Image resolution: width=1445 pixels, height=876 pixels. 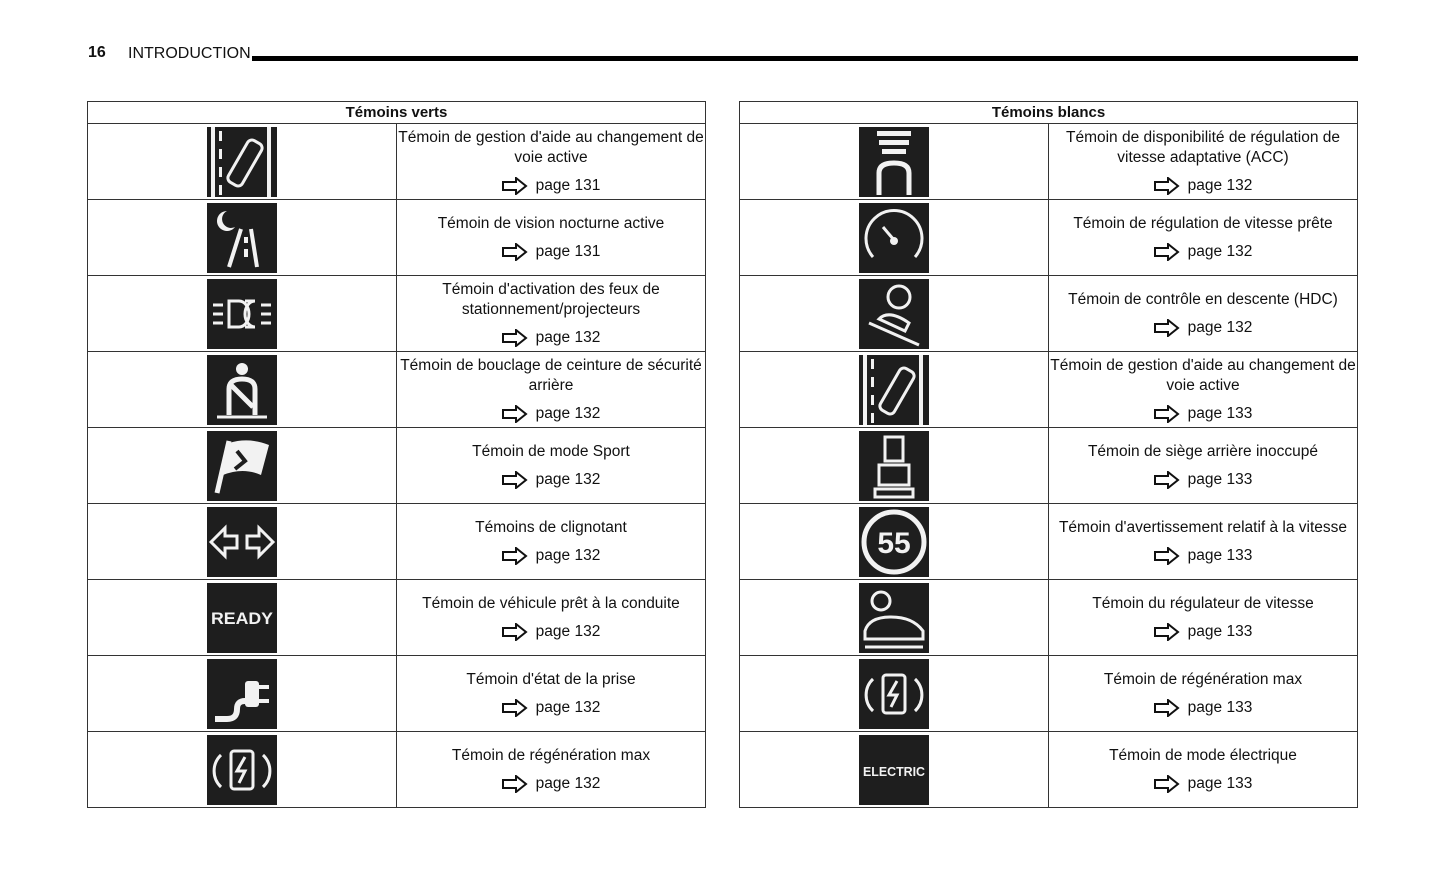 I want to click on hill-descent-control-icon, so click(x=894, y=313).